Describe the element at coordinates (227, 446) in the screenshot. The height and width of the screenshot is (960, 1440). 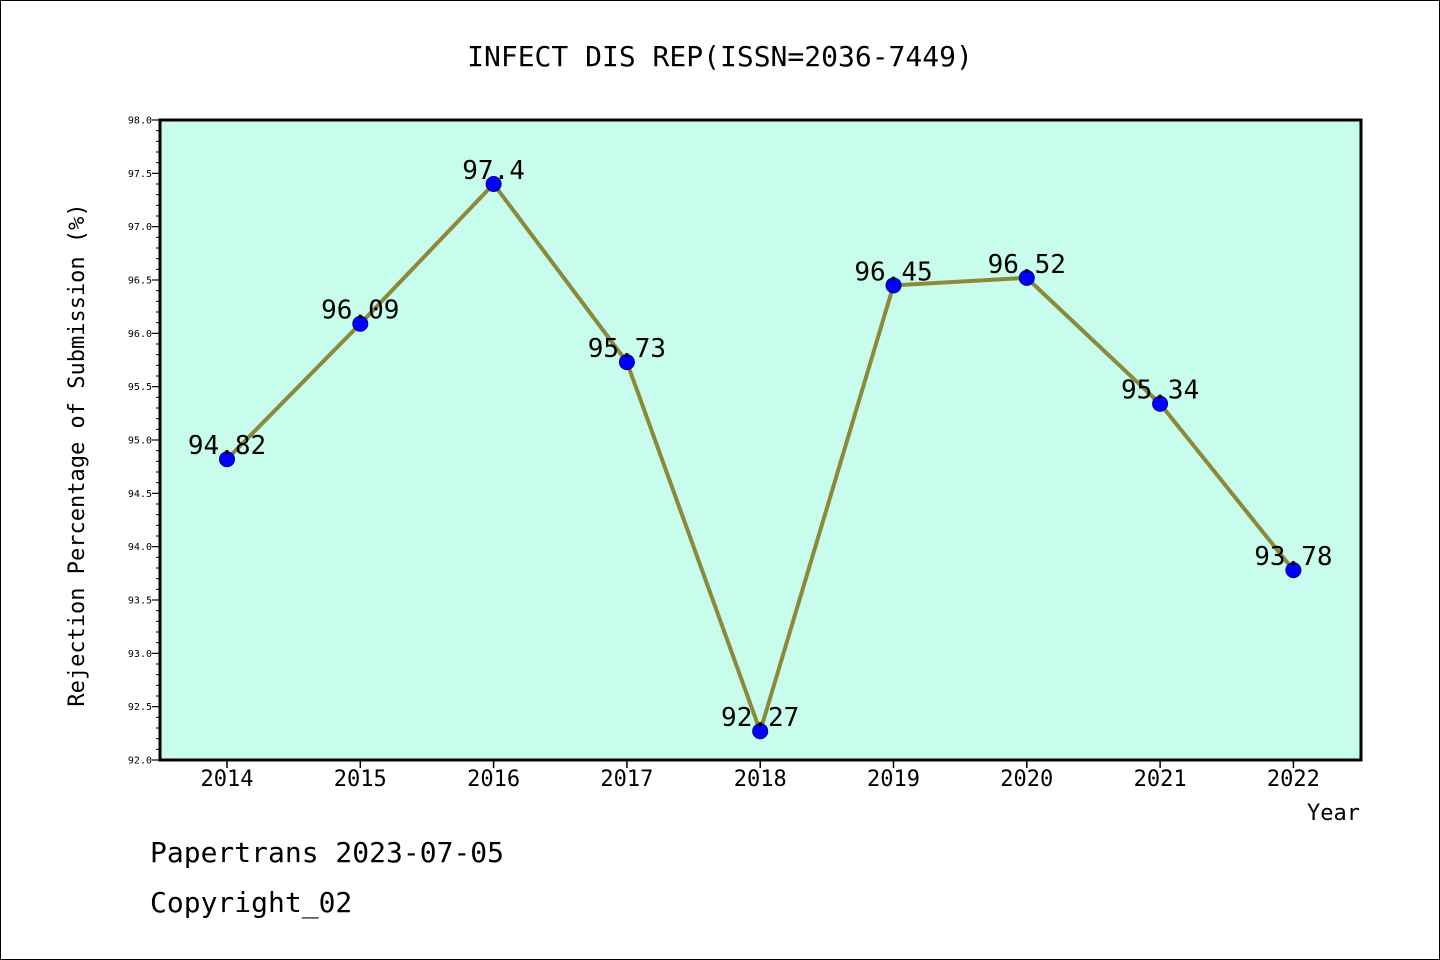
I see `data-label: 94.82` at that location.